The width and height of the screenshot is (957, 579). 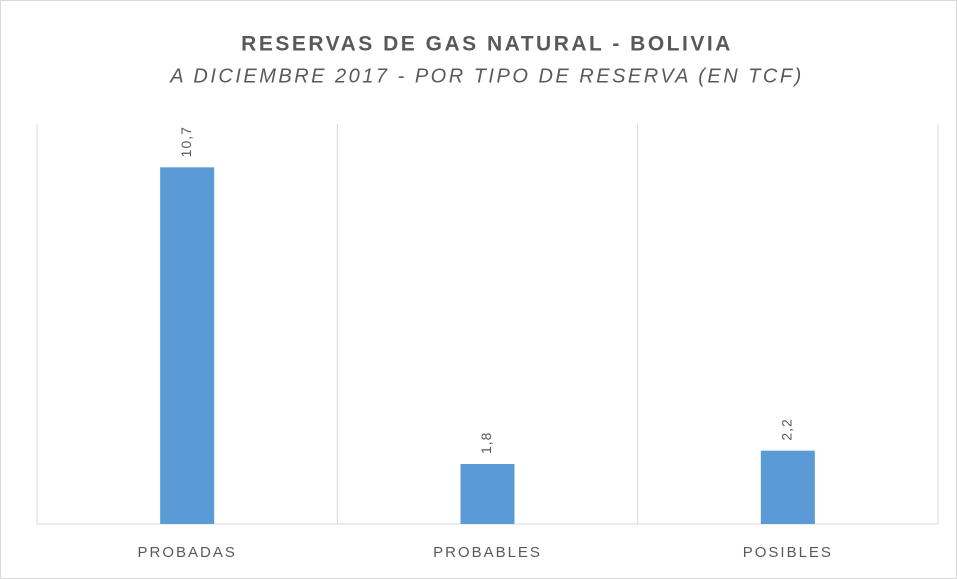 I want to click on data-label: 2,2, so click(x=787, y=429).